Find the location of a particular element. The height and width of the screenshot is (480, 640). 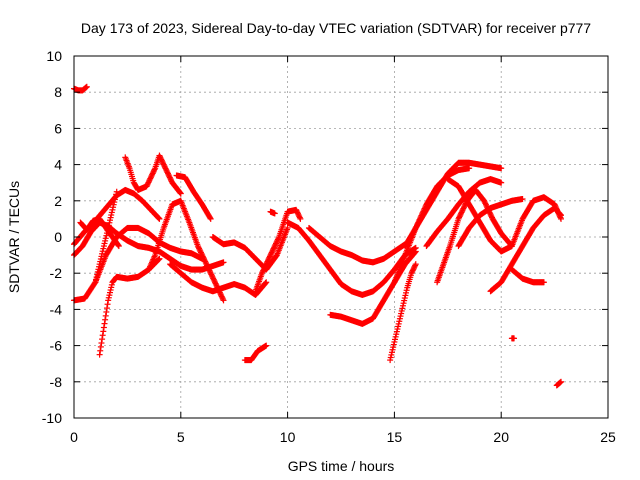

series-s21 is located at coordinates (474, 236).